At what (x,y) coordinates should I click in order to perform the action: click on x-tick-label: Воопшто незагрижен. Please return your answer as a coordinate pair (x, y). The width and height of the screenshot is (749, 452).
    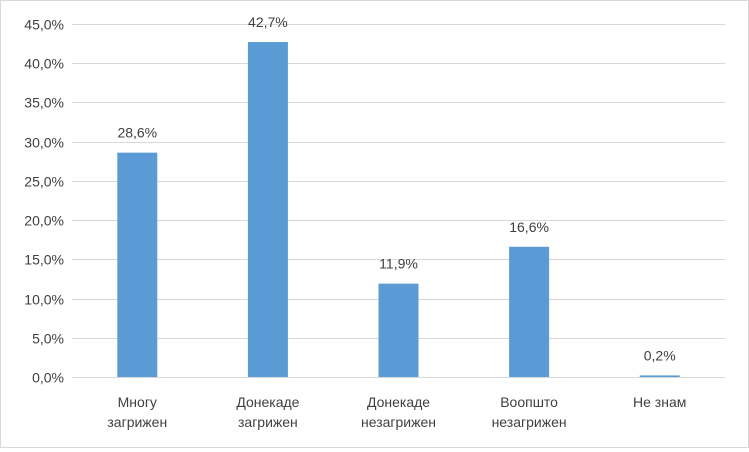
    Looking at the image, I should click on (529, 412).